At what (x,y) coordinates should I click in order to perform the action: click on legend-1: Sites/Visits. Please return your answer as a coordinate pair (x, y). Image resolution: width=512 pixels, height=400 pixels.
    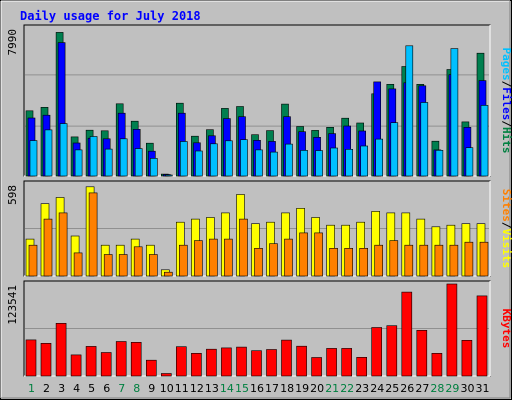
    Looking at the image, I should click on (506, 229).